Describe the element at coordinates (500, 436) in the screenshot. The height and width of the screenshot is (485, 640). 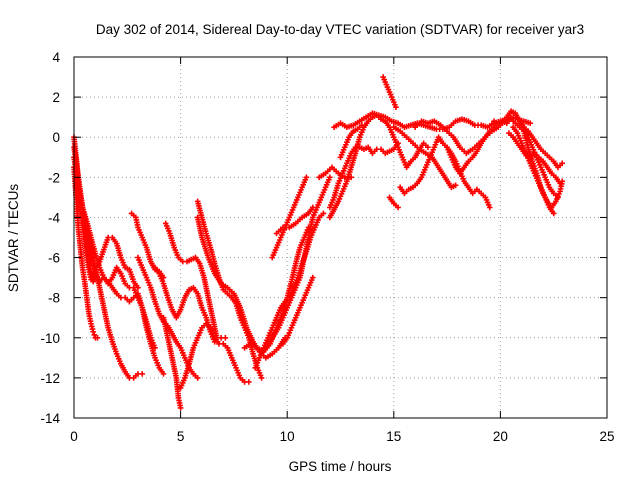
I see `x-tick-label: 20` at that location.